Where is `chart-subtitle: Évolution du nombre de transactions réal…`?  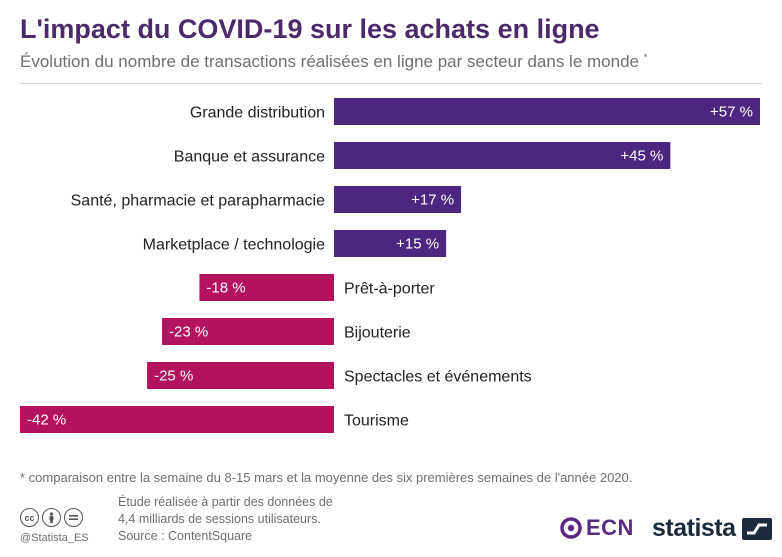
chart-subtitle: Évolution du nombre de transactions réal… is located at coordinates (334, 62).